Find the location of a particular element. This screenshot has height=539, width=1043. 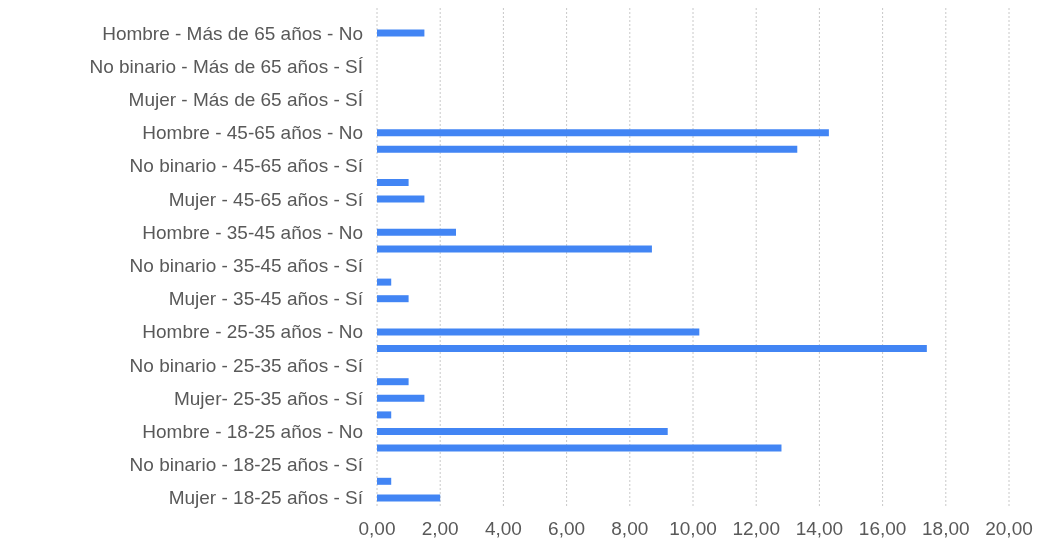

y-tick-label: Hombre - 35-45 años - No is located at coordinates (252, 232).